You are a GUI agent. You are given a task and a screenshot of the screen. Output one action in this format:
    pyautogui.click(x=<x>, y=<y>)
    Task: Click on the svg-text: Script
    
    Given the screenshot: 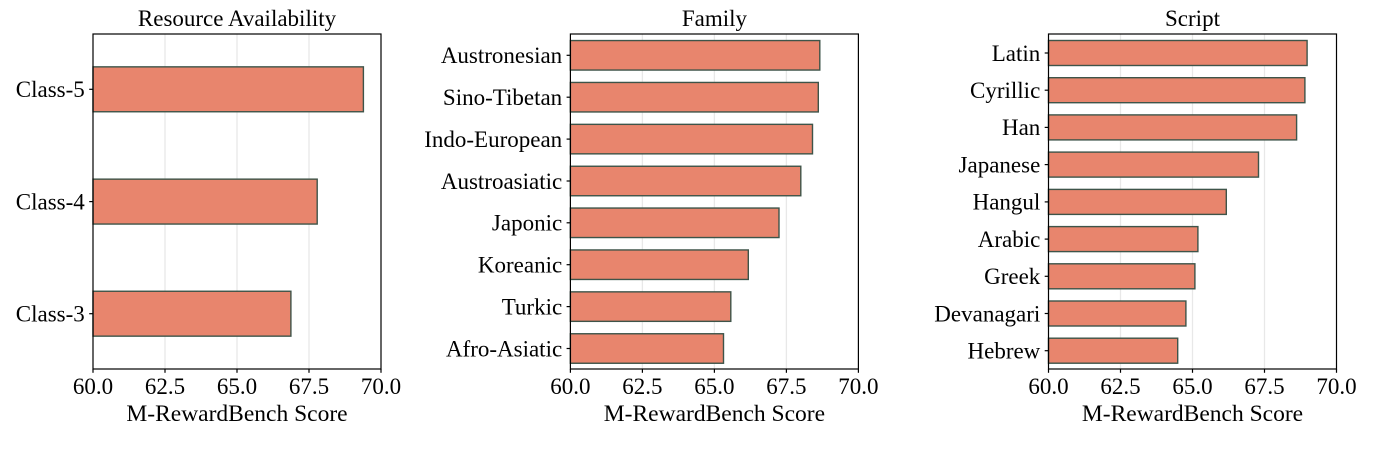 What is the action you would take?
    pyautogui.click(x=1193, y=18)
    